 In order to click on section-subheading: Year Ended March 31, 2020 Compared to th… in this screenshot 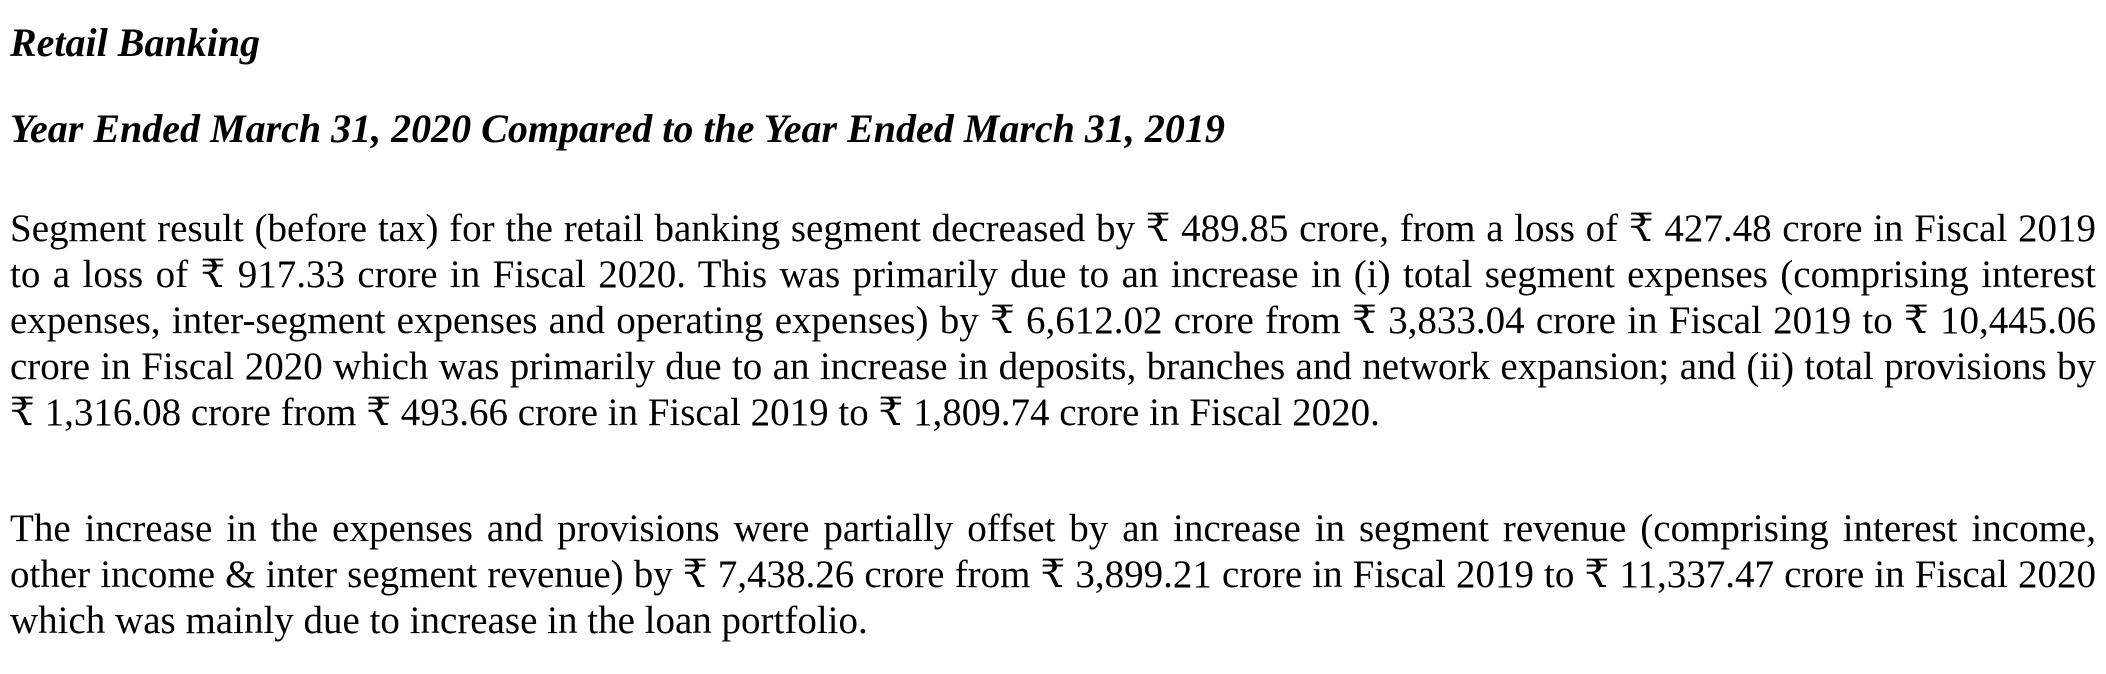, I will do `click(617, 128)`.